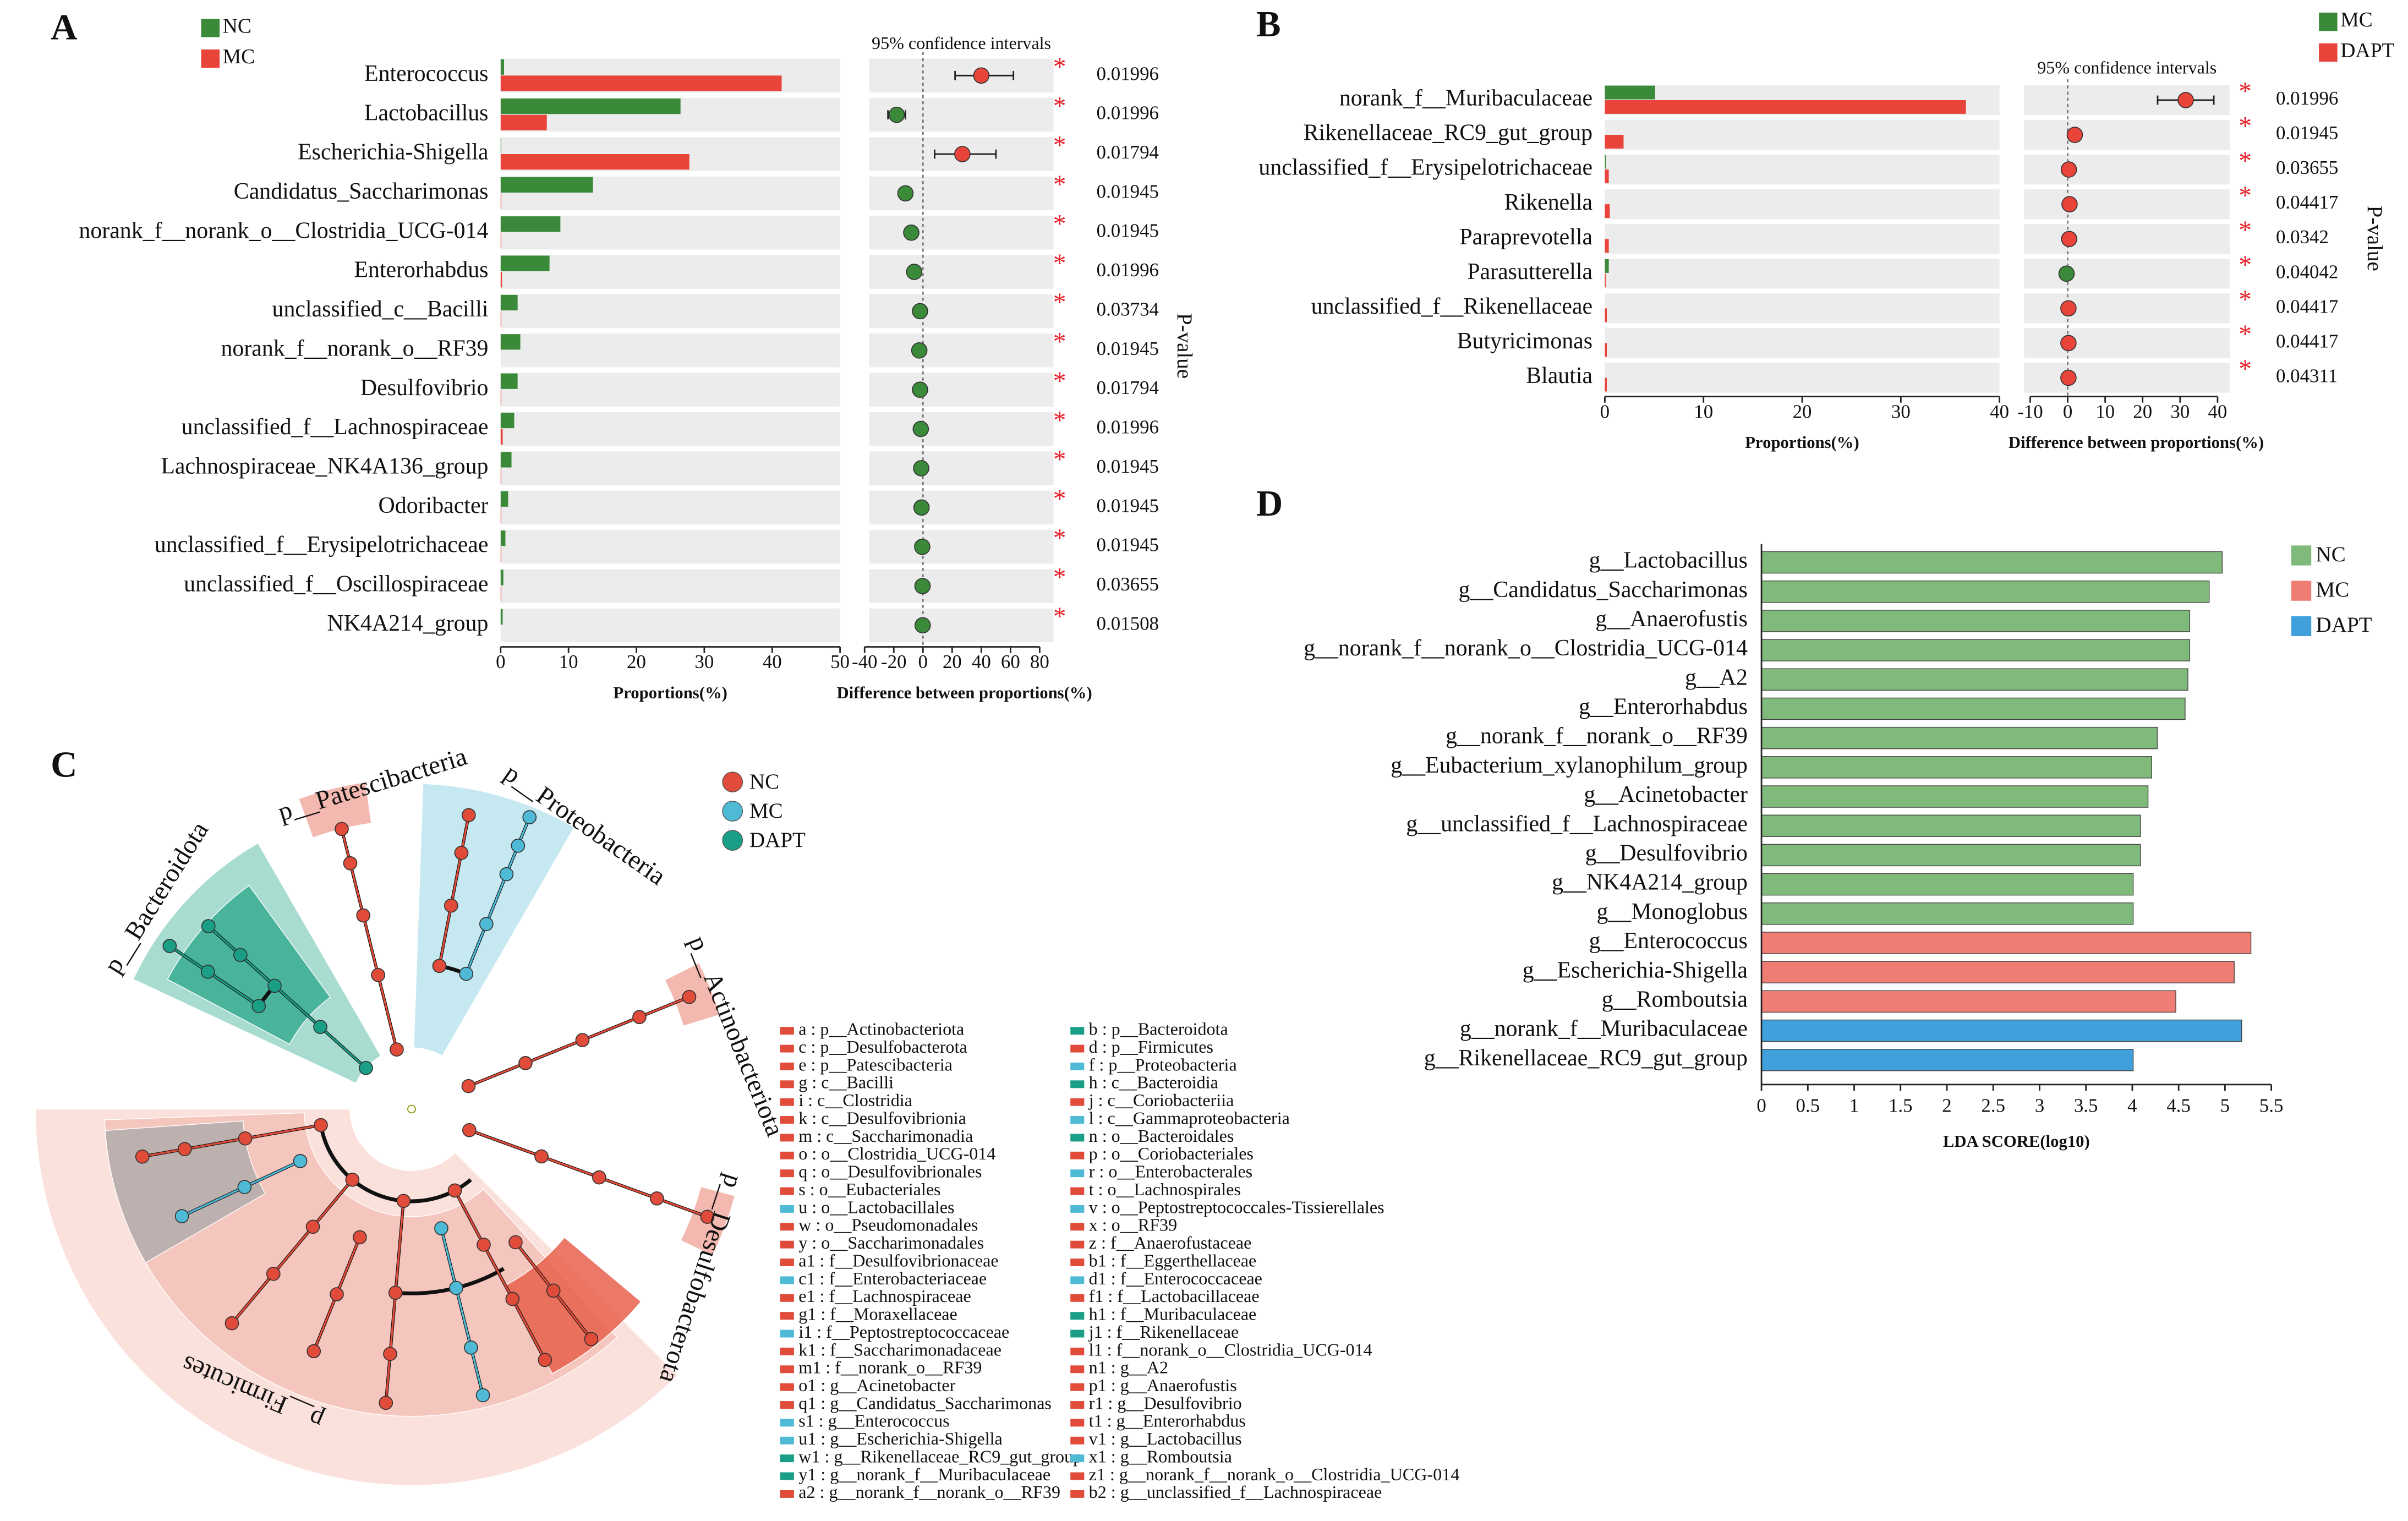  What do you see at coordinates (1901, 1106) in the screenshot?
I see `x-tick-label: 1.5` at bounding box center [1901, 1106].